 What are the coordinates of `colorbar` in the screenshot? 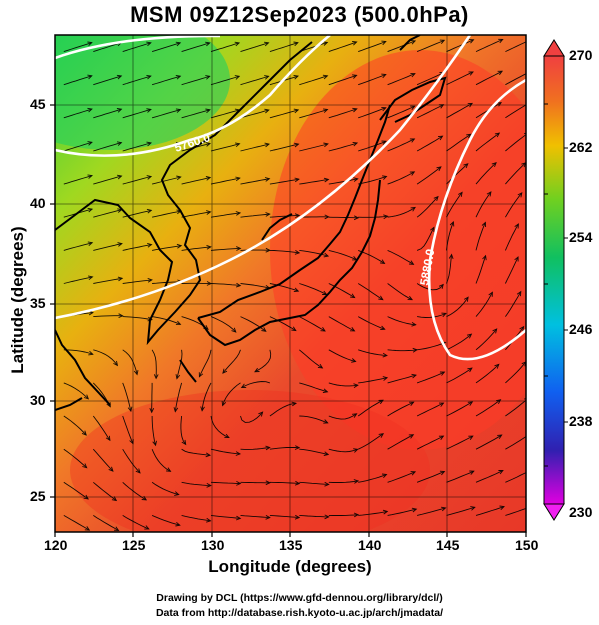 It's located at (555, 280).